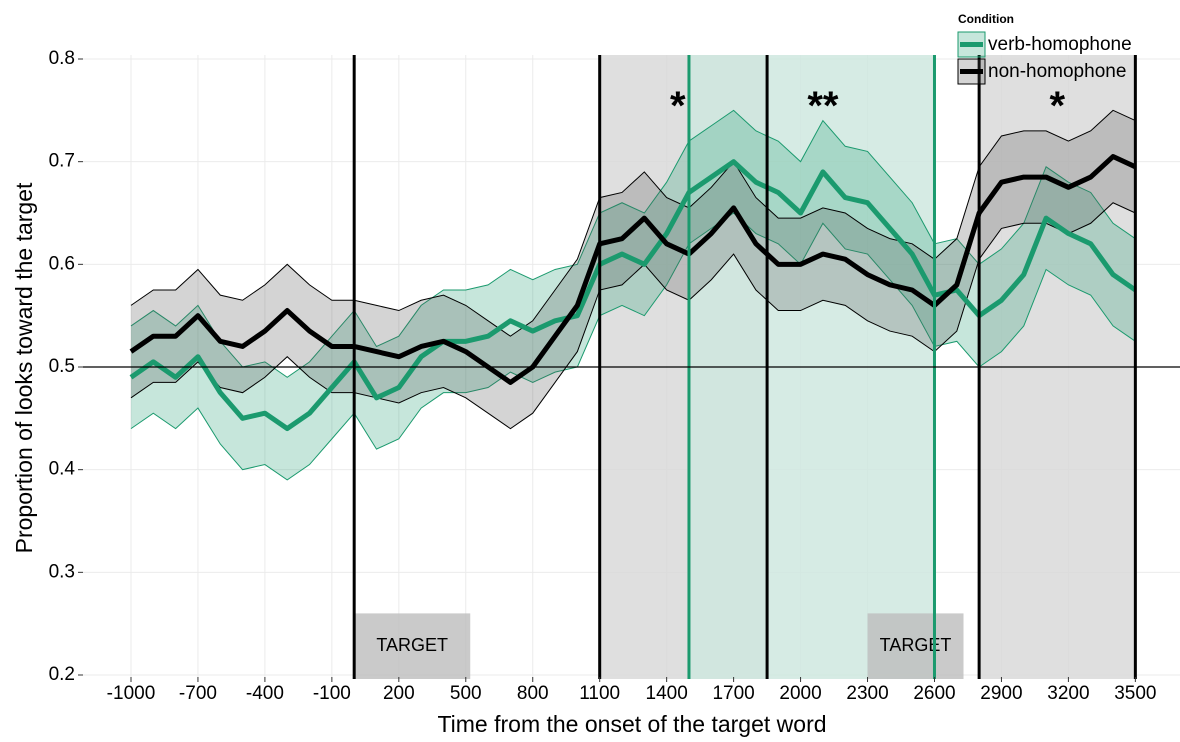 This screenshot has height=742, width=1180. Describe the element at coordinates (332, 693) in the screenshot. I see `x-tick-label: -100` at that location.